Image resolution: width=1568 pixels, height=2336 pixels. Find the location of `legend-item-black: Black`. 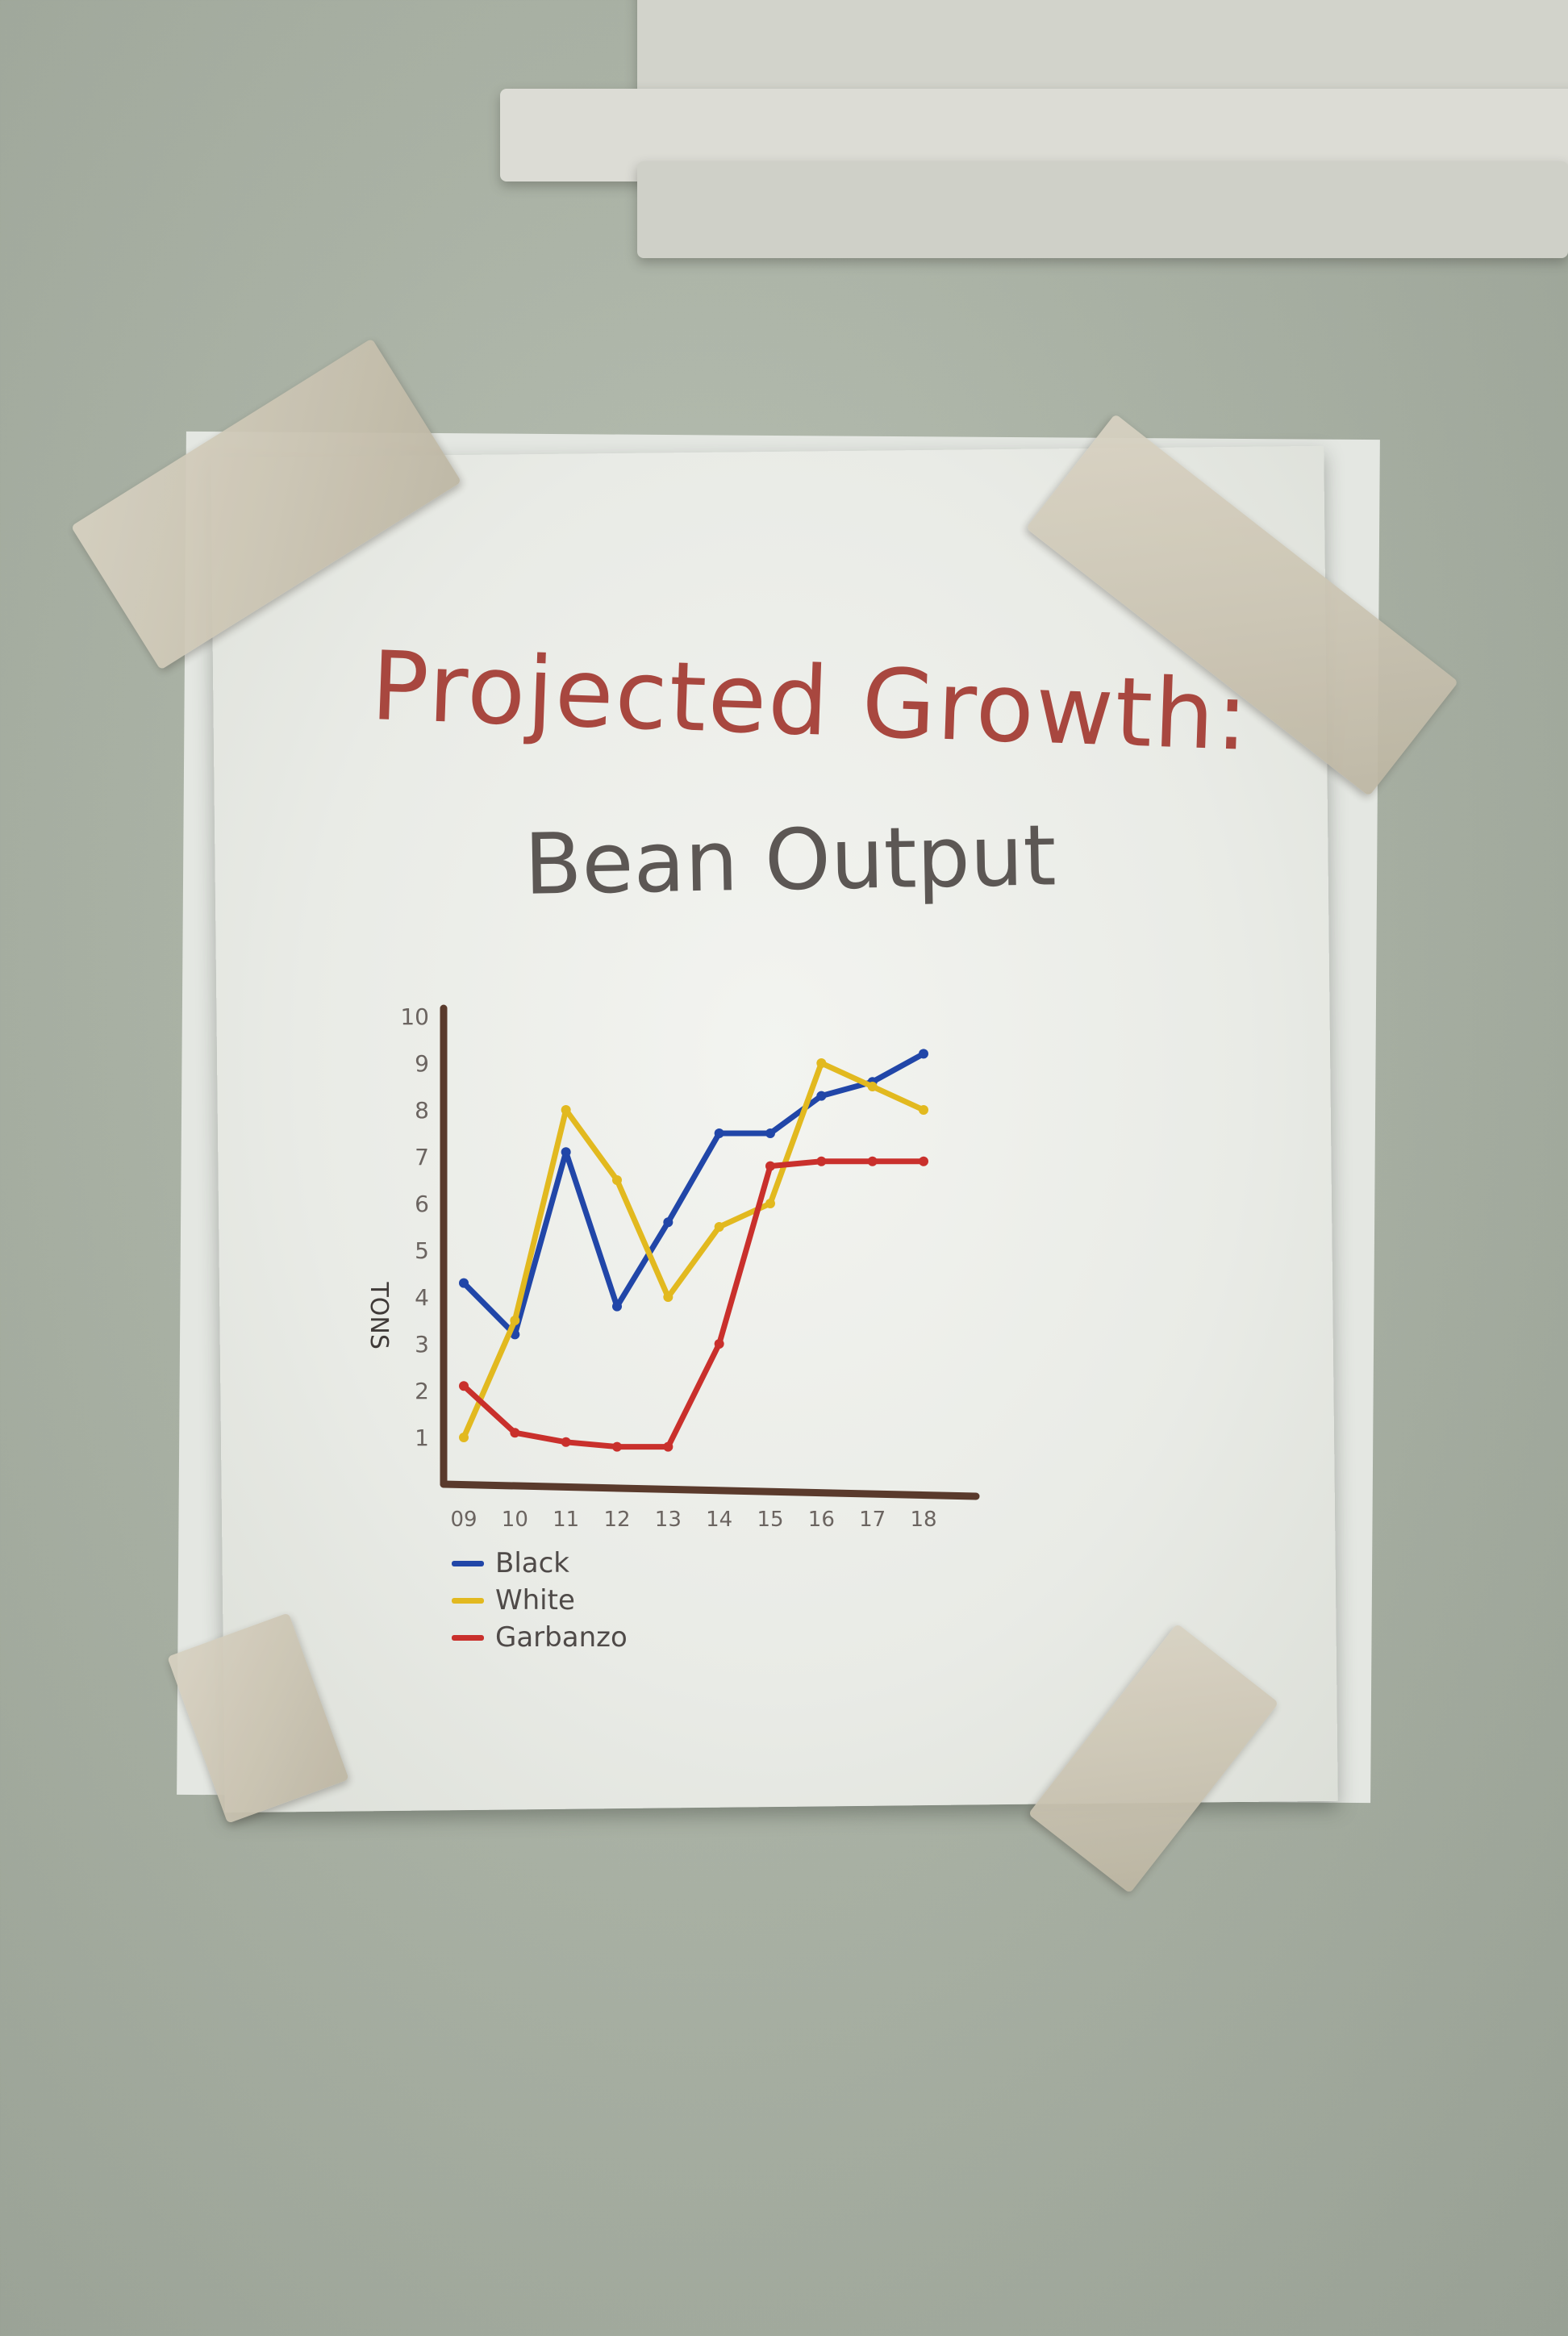

legend-item-black: Black is located at coordinates (540, 1563).